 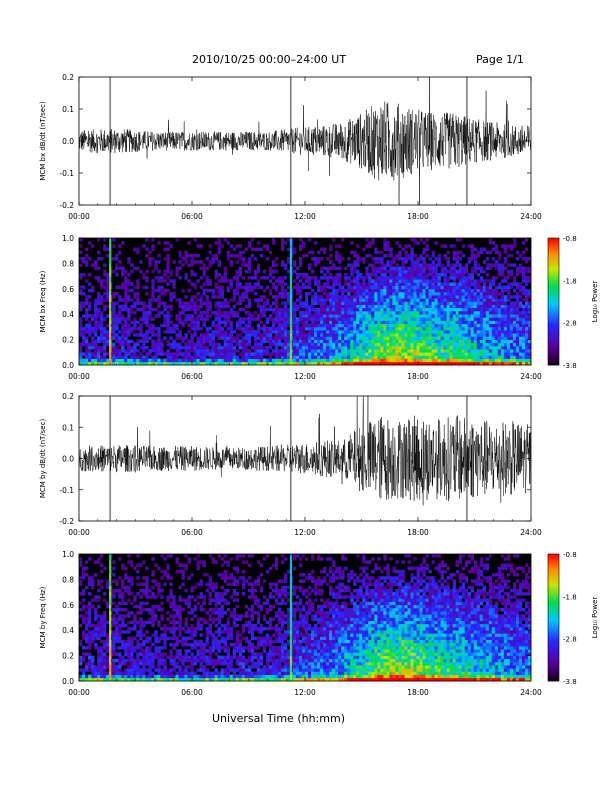 I want to click on y-tick-label: 0.1, so click(x=68, y=427).